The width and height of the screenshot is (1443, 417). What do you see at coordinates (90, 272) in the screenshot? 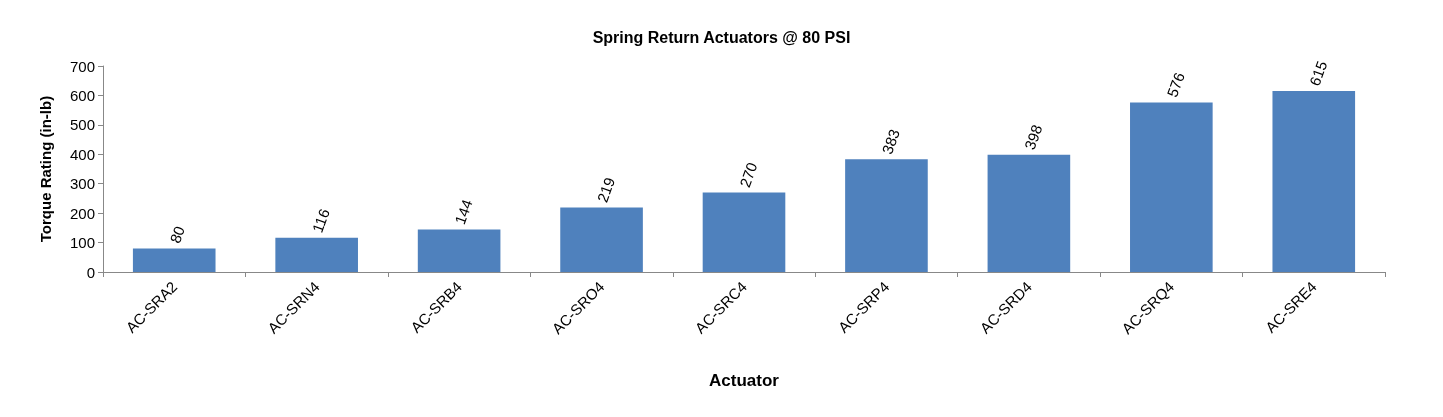
I see `y-tick-label: 0` at bounding box center [90, 272].